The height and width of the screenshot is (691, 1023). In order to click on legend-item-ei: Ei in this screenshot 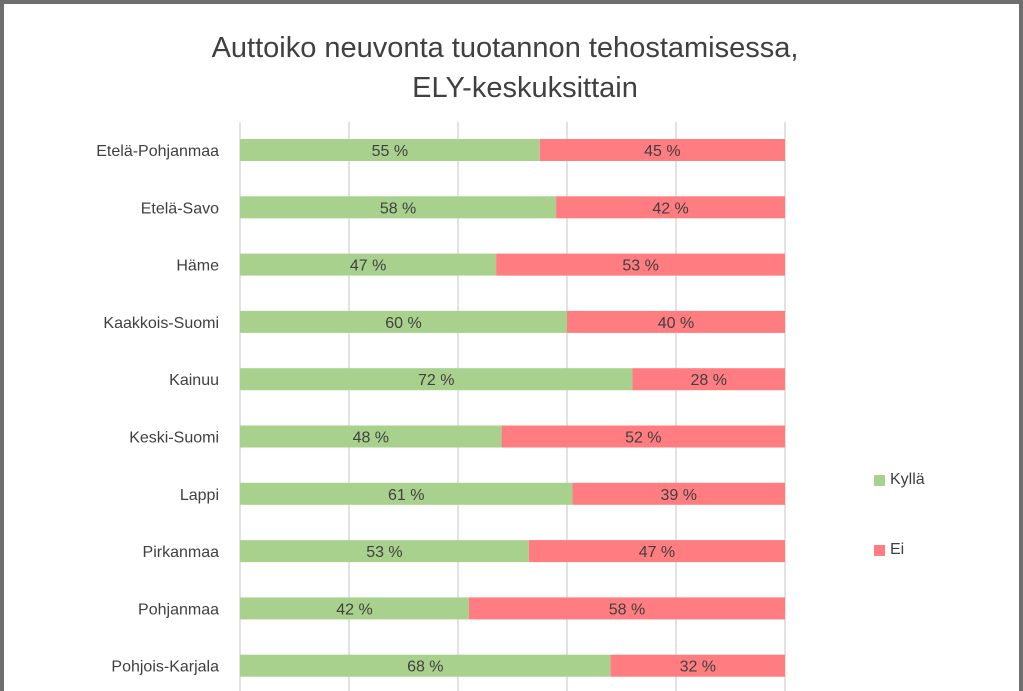, I will do `click(889, 550)`.